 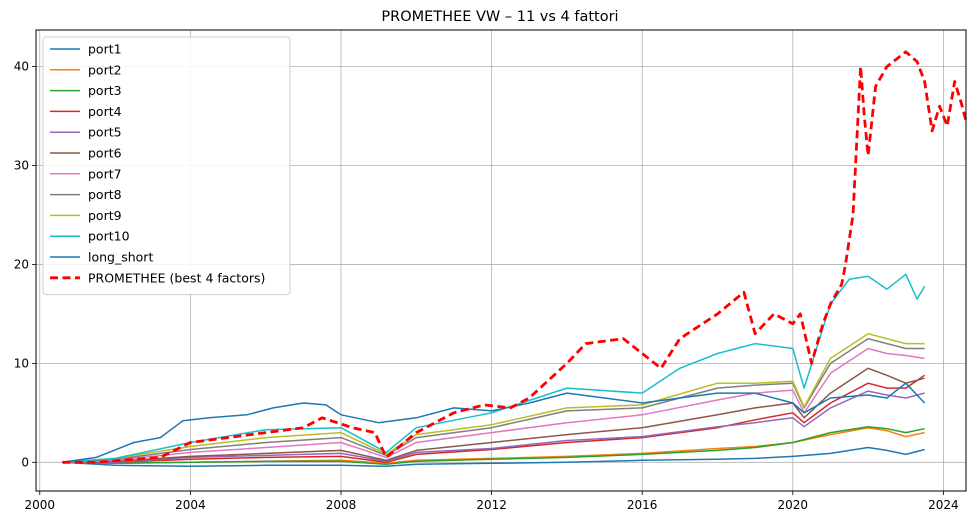 I want to click on legend-label: port5, so click(x=105, y=132).